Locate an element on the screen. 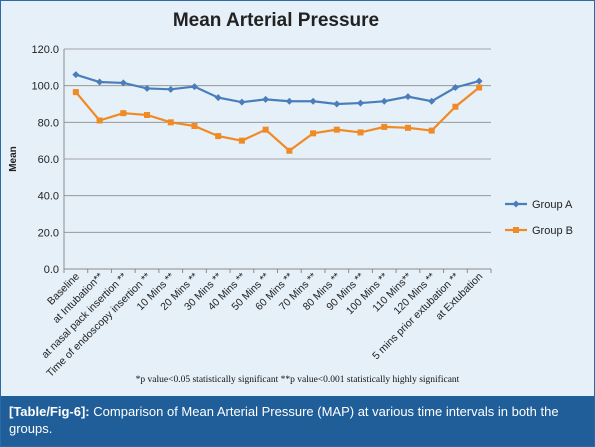  y-tick-label: 60.0 is located at coordinates (48, 160).